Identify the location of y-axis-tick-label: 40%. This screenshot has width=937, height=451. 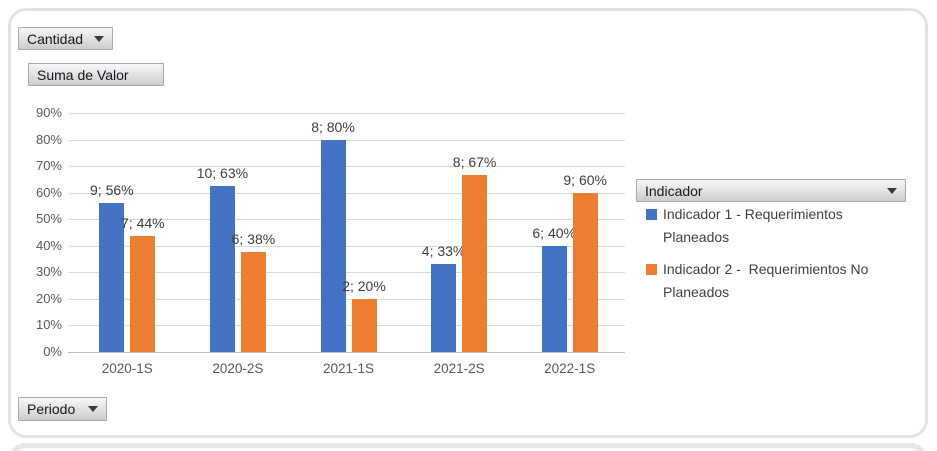
(48, 245).